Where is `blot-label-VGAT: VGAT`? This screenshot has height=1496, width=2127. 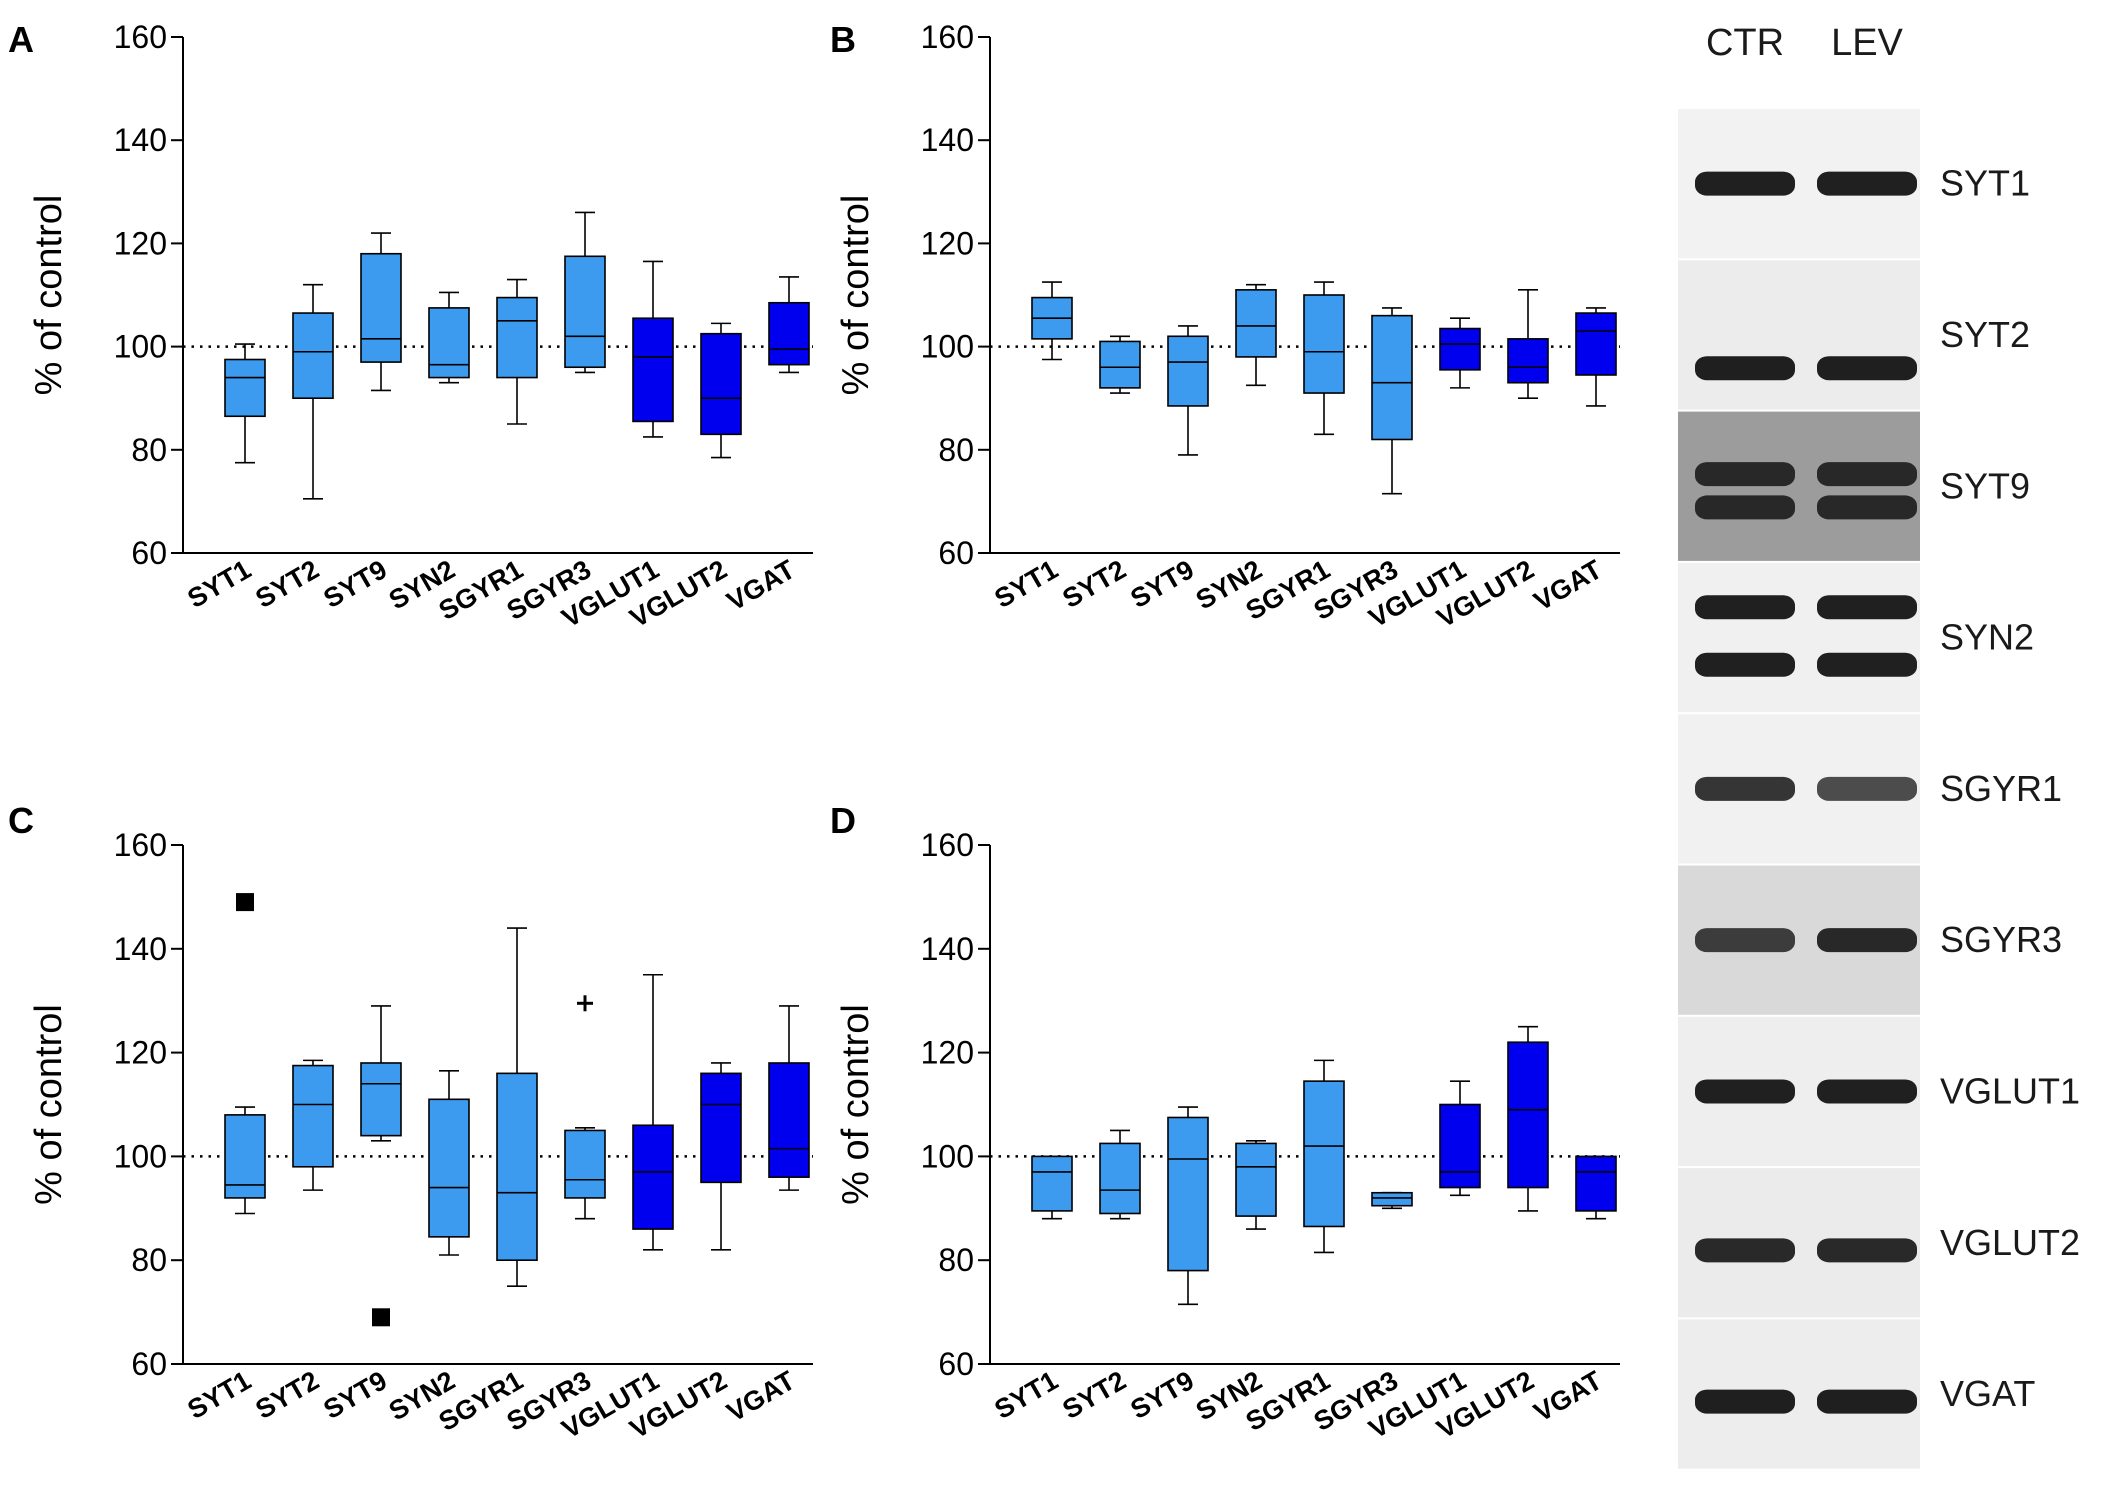 blot-label-VGAT: VGAT is located at coordinates (1987, 1393).